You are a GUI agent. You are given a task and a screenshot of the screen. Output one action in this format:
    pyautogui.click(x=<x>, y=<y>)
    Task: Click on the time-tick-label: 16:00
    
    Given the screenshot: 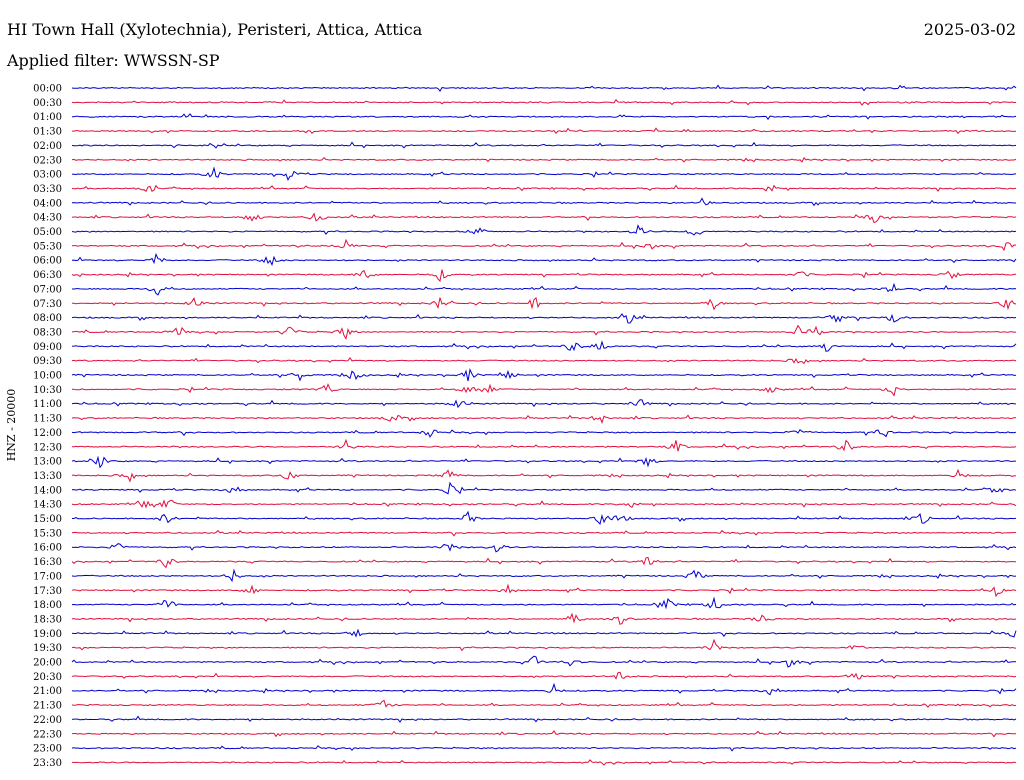 What is the action you would take?
    pyautogui.click(x=47, y=548)
    